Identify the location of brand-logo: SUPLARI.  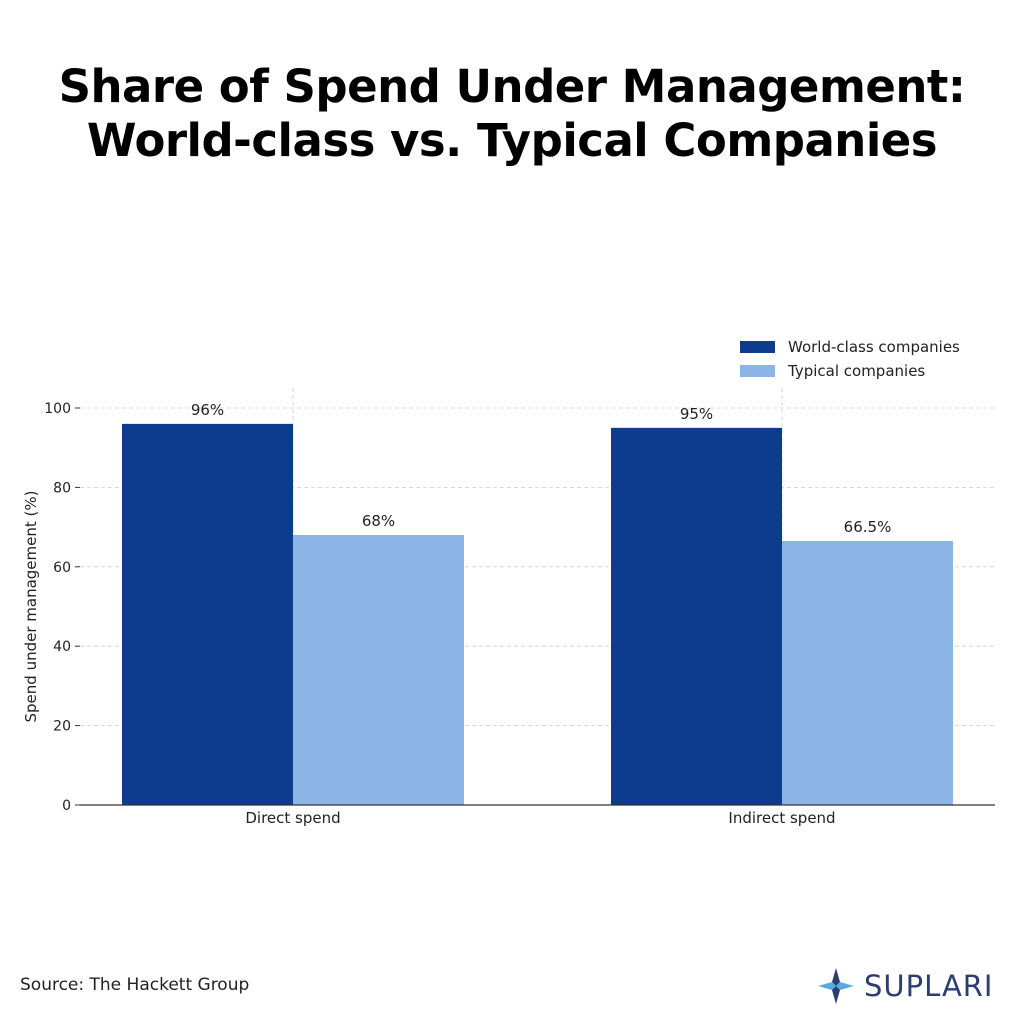
(905, 986).